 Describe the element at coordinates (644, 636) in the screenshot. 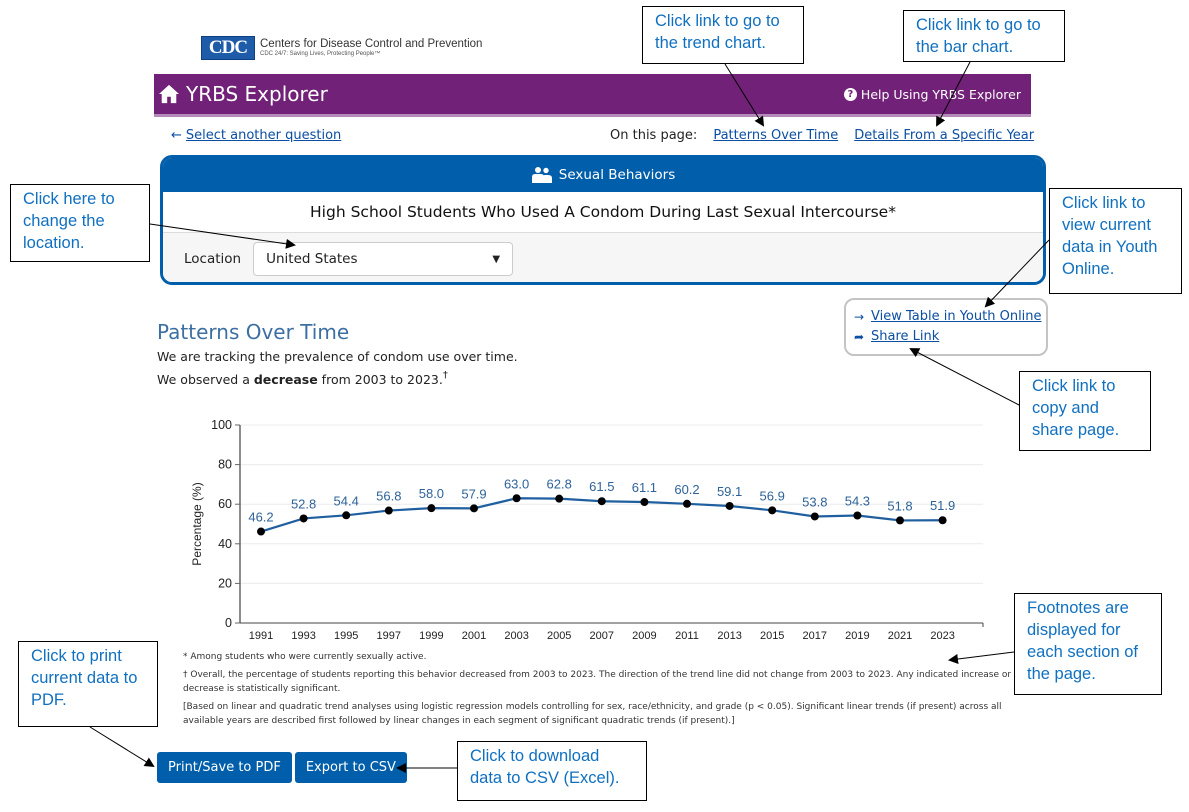

I see `x-tick-label: 2009` at that location.